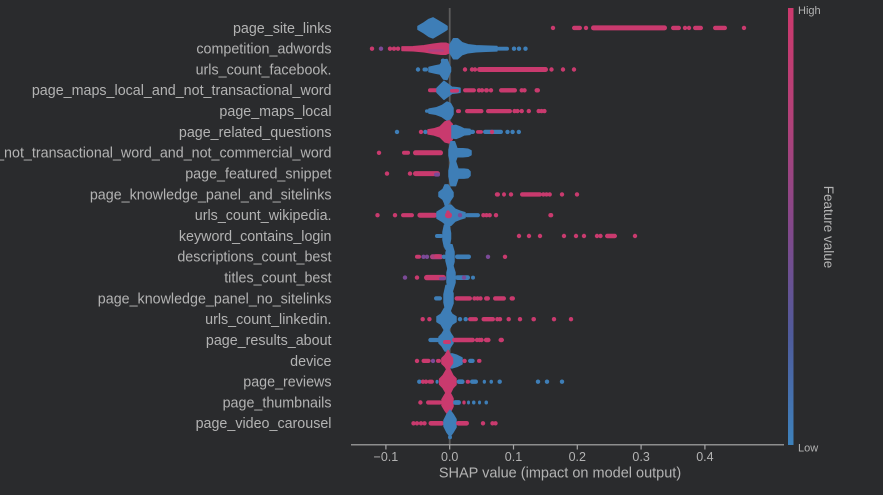 The width and height of the screenshot is (883, 495). Describe the element at coordinates (211, 195) in the screenshot. I see `svg-text:page_knowledge_panel_and_sitel: page_knowledge_panel_and_sitelinks` at that location.